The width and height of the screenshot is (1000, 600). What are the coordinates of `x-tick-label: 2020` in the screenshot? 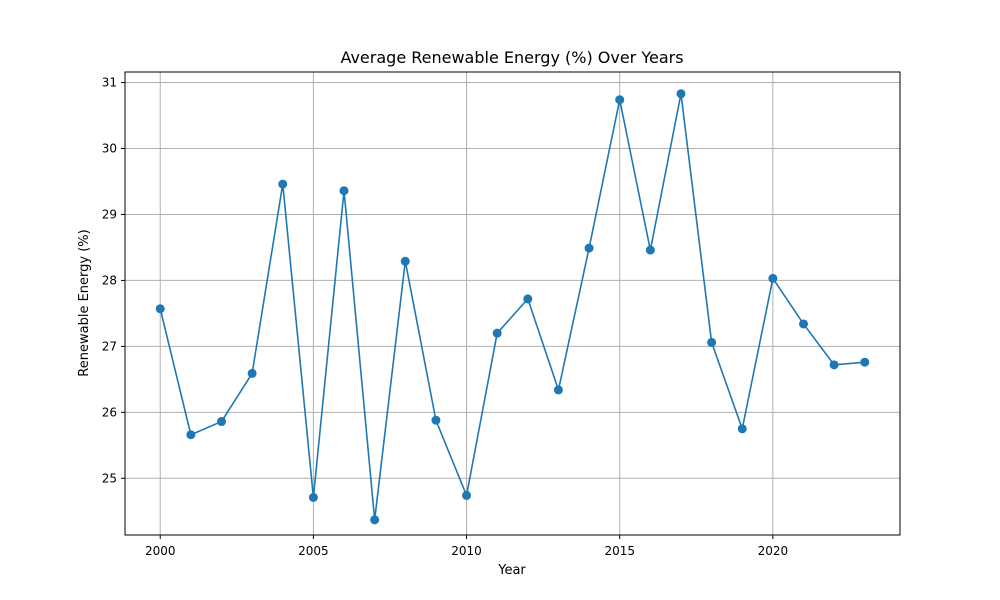 It's located at (773, 551).